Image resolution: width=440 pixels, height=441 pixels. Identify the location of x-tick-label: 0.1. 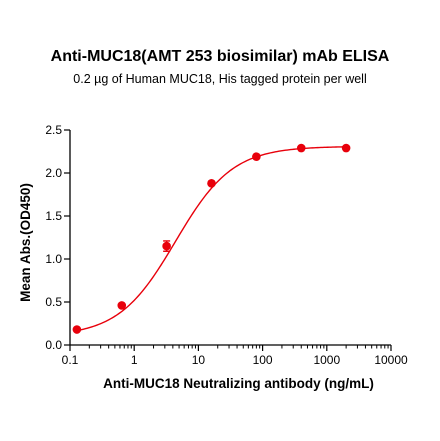
(70, 360).